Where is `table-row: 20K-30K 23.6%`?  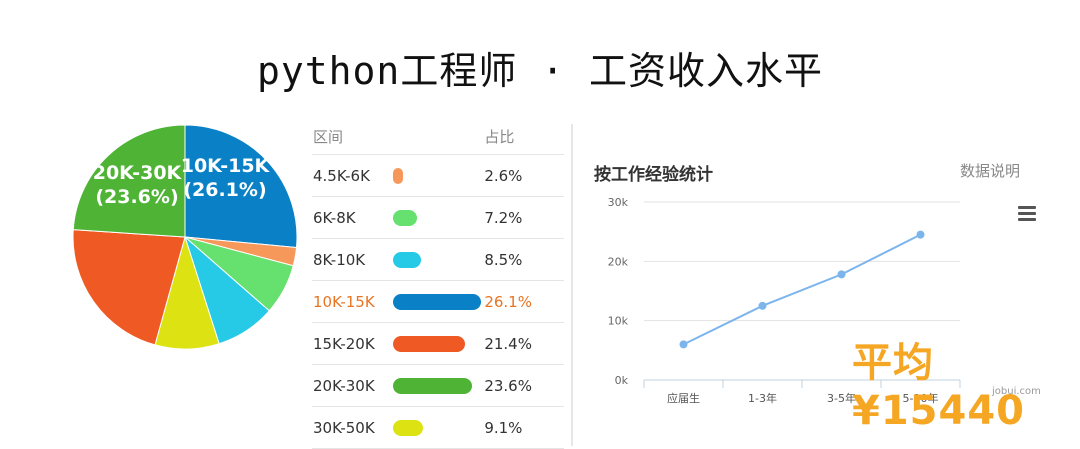
table-row: 20K-30K 23.6% is located at coordinates (438, 386).